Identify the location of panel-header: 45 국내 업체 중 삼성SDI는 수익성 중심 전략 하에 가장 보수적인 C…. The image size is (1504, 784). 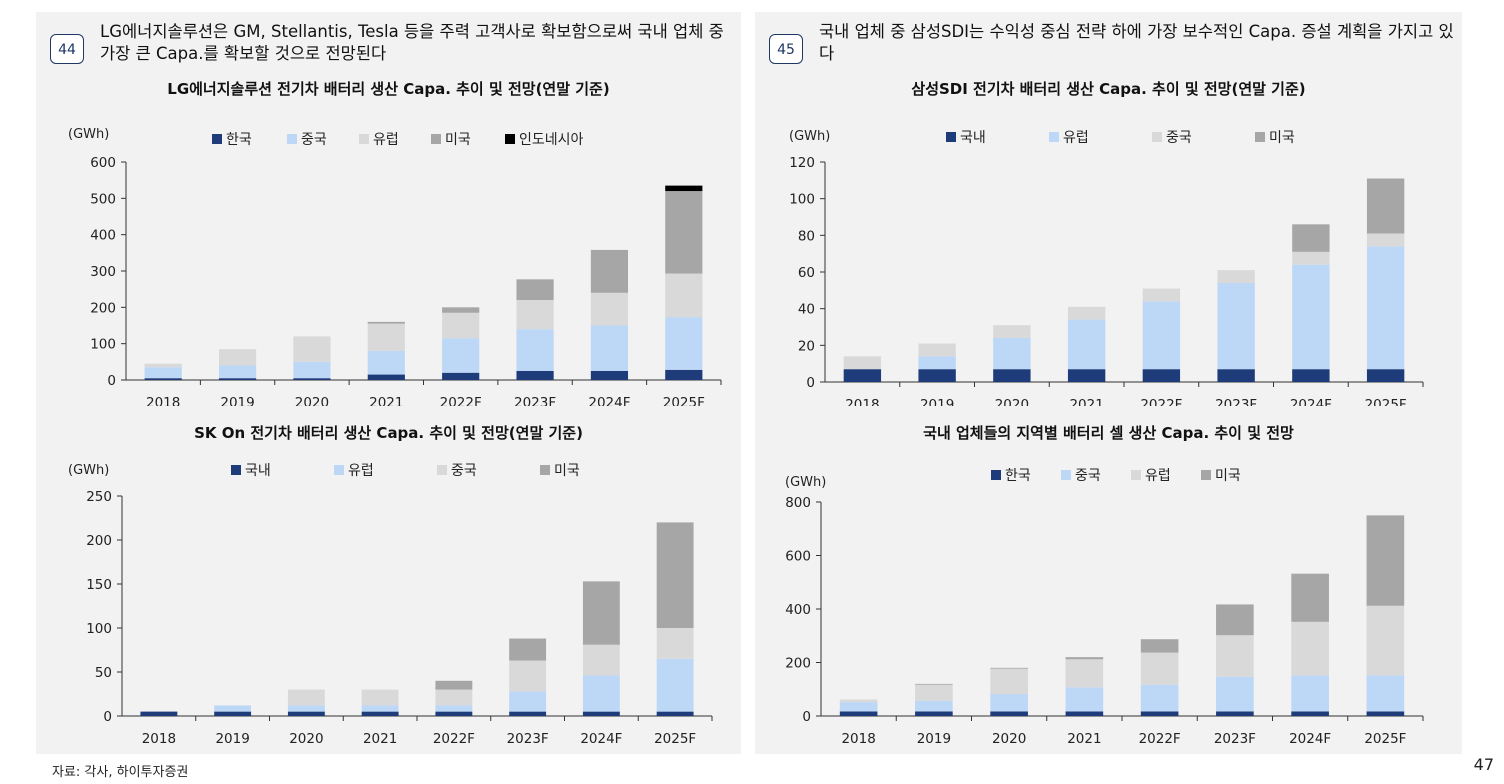
(1110, 46).